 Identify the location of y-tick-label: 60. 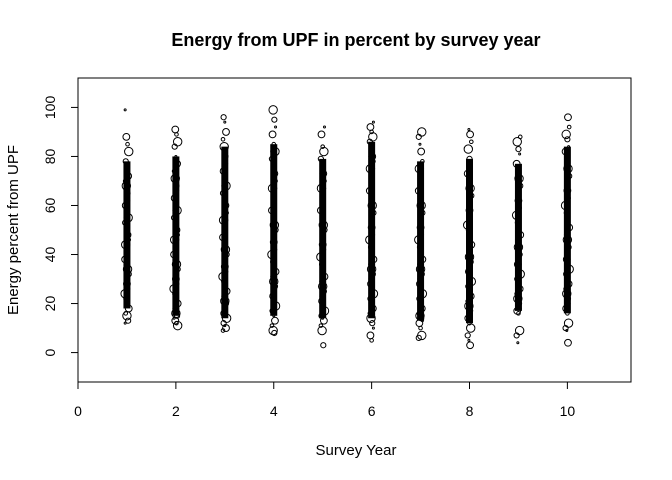
(50, 205).